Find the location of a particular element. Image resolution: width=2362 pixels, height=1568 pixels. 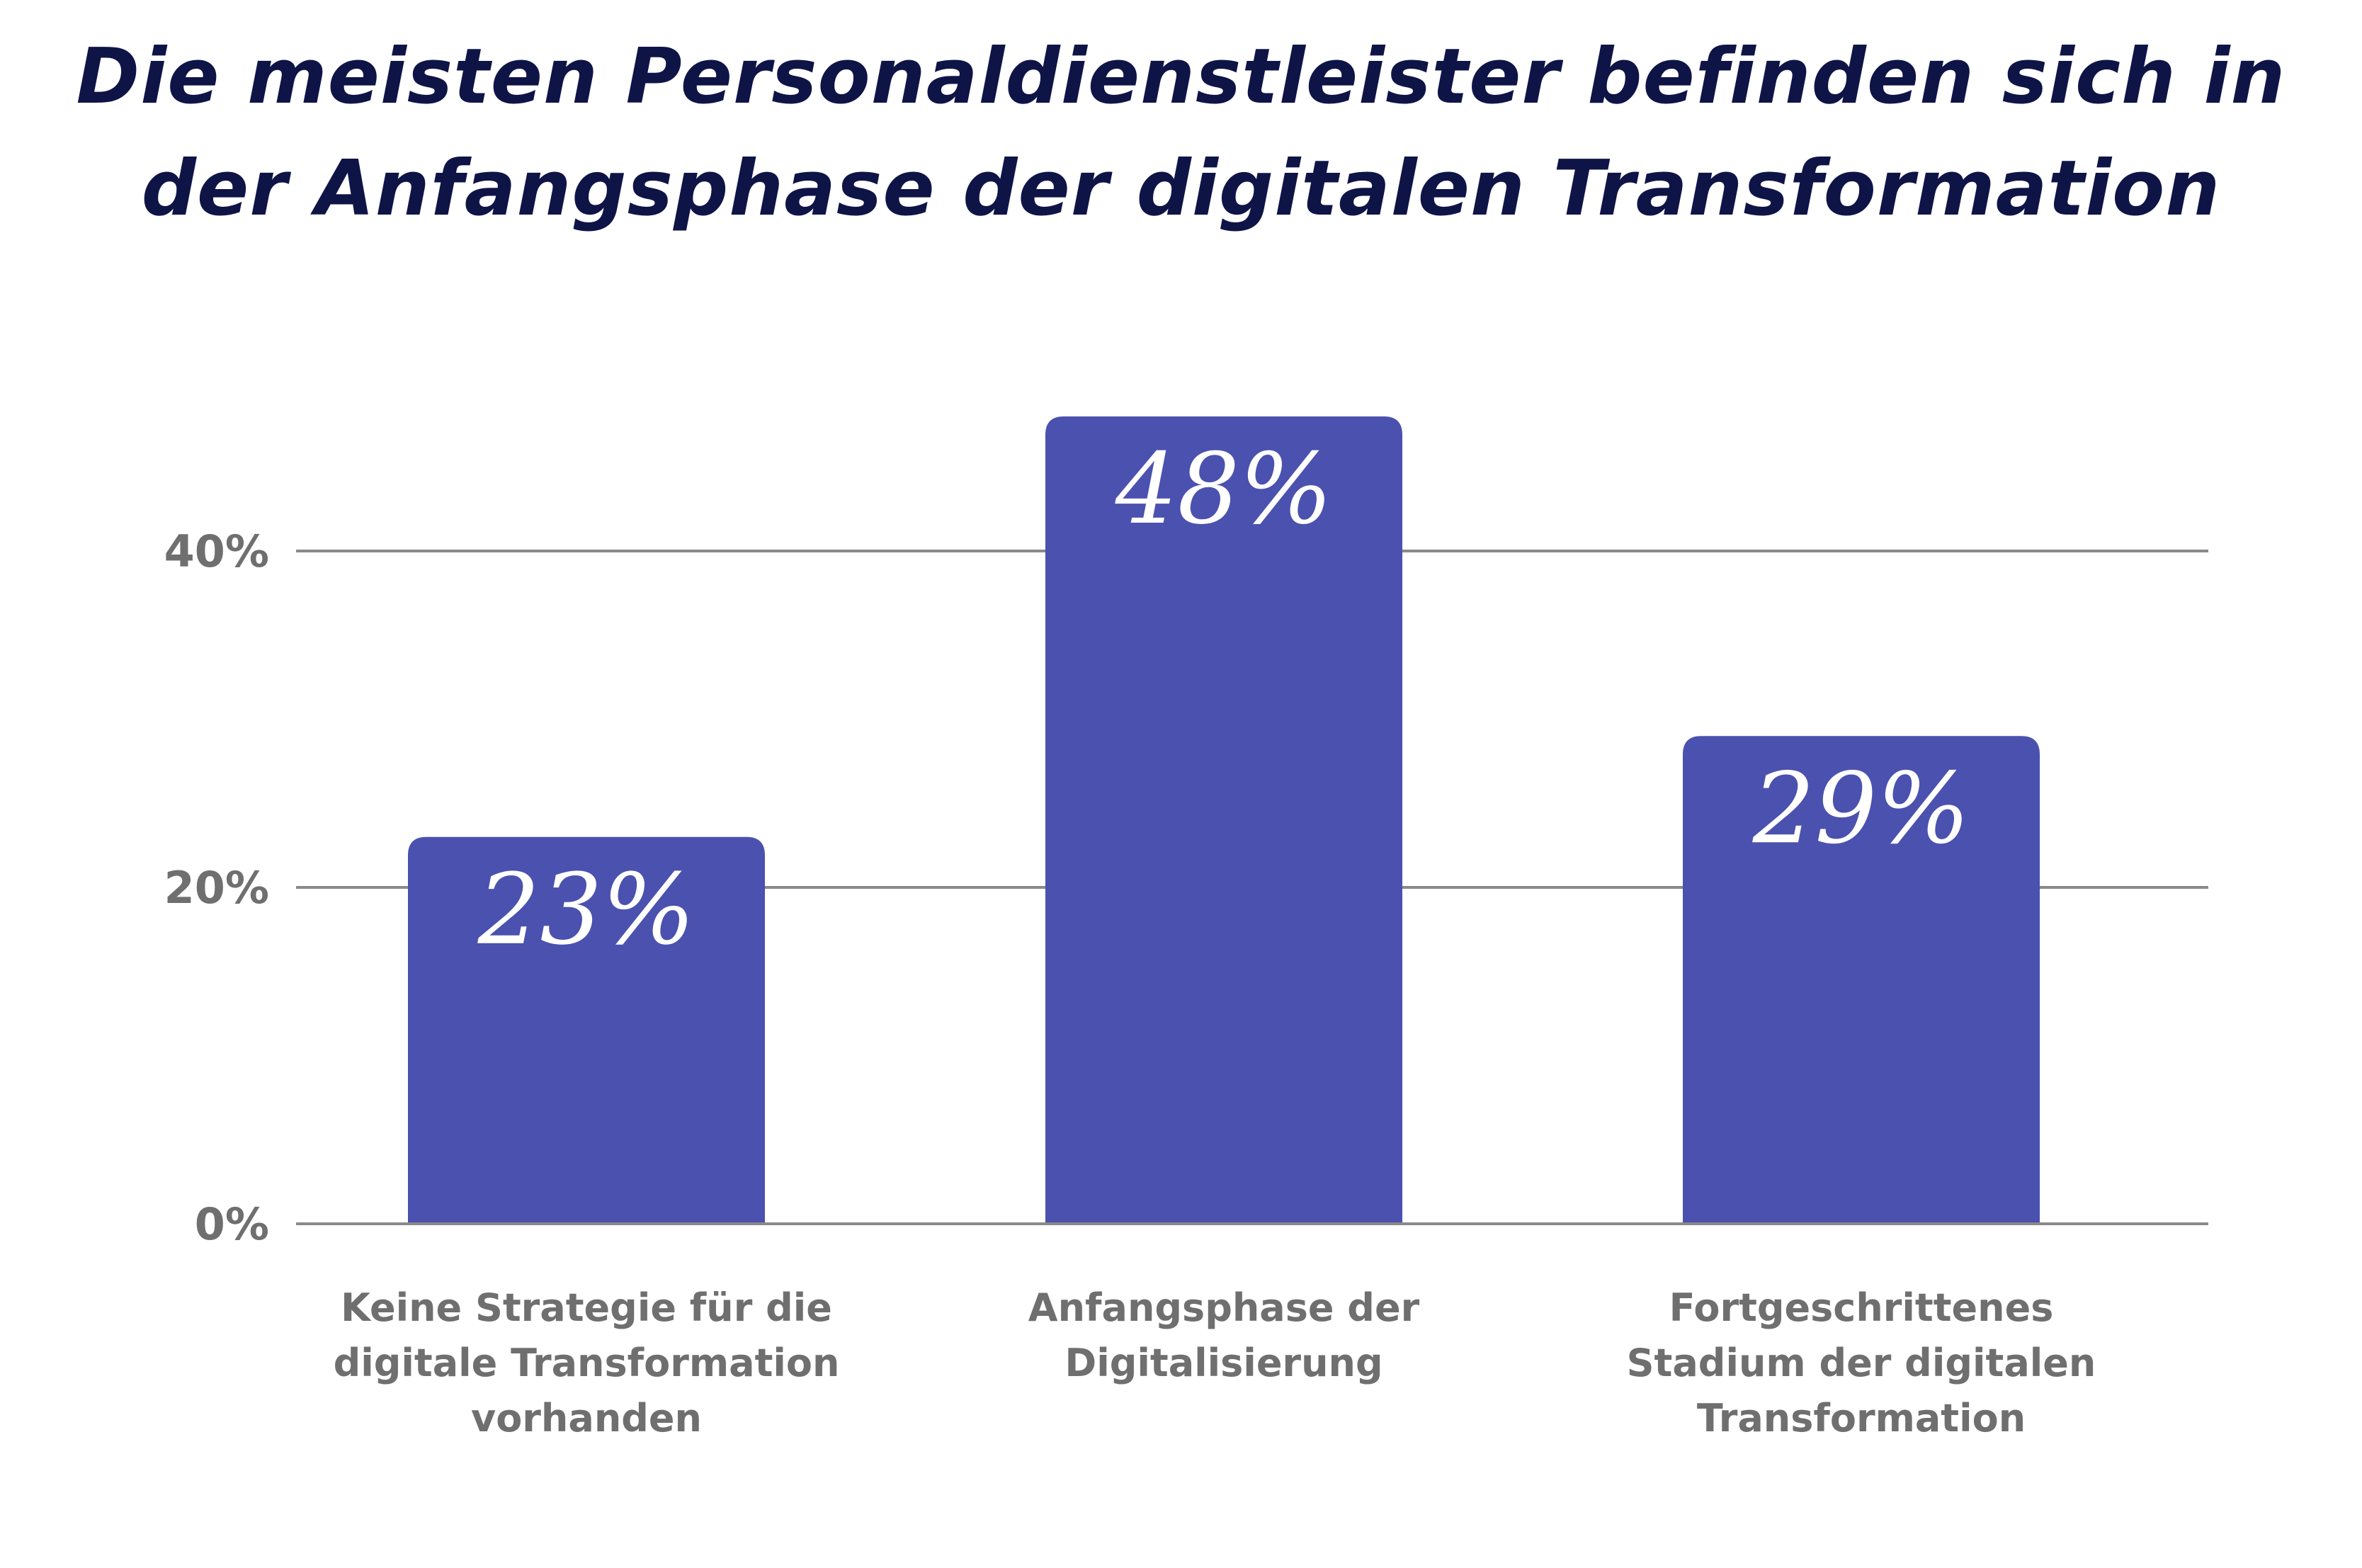

x-category-label-line: digitale Transformation is located at coordinates (587, 1363).